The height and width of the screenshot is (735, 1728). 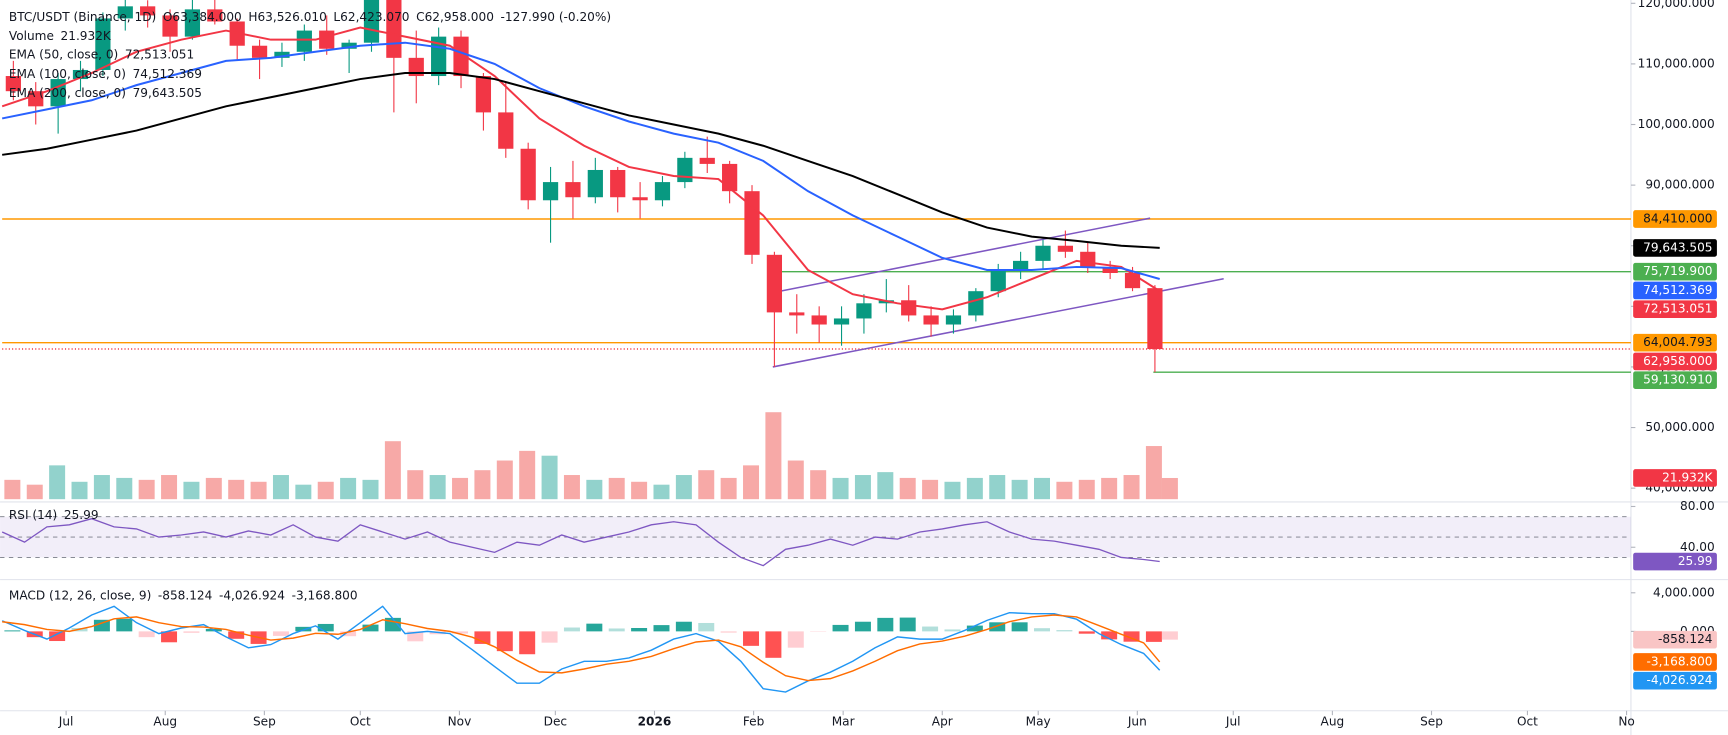 I want to click on x-tick-label: 2026, so click(x=655, y=721).